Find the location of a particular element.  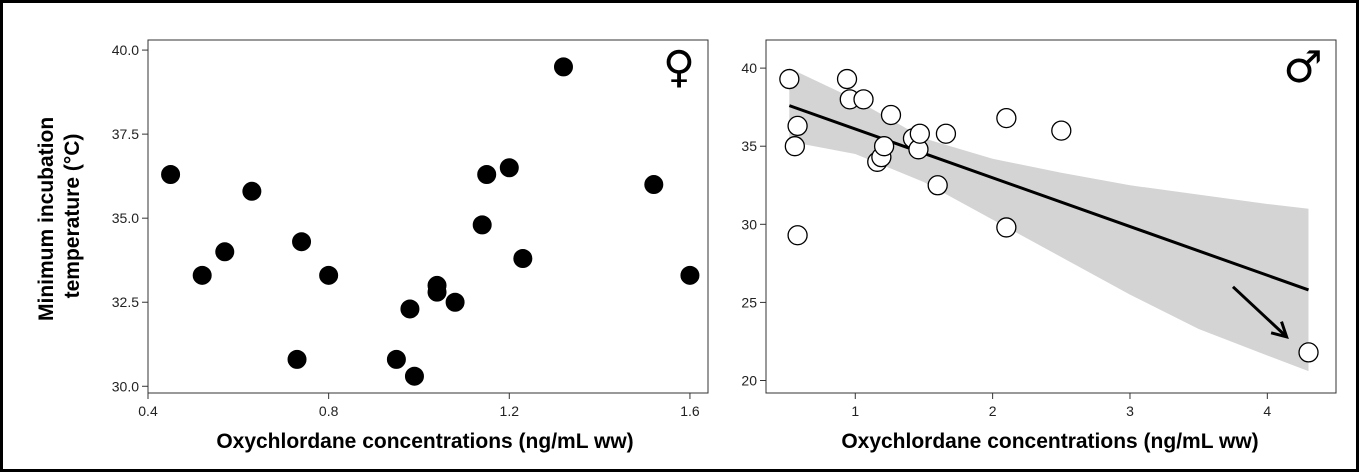

male-x-axis-title: Oxychlordane concentrations (ng/mL ww) is located at coordinates (1049, 441).